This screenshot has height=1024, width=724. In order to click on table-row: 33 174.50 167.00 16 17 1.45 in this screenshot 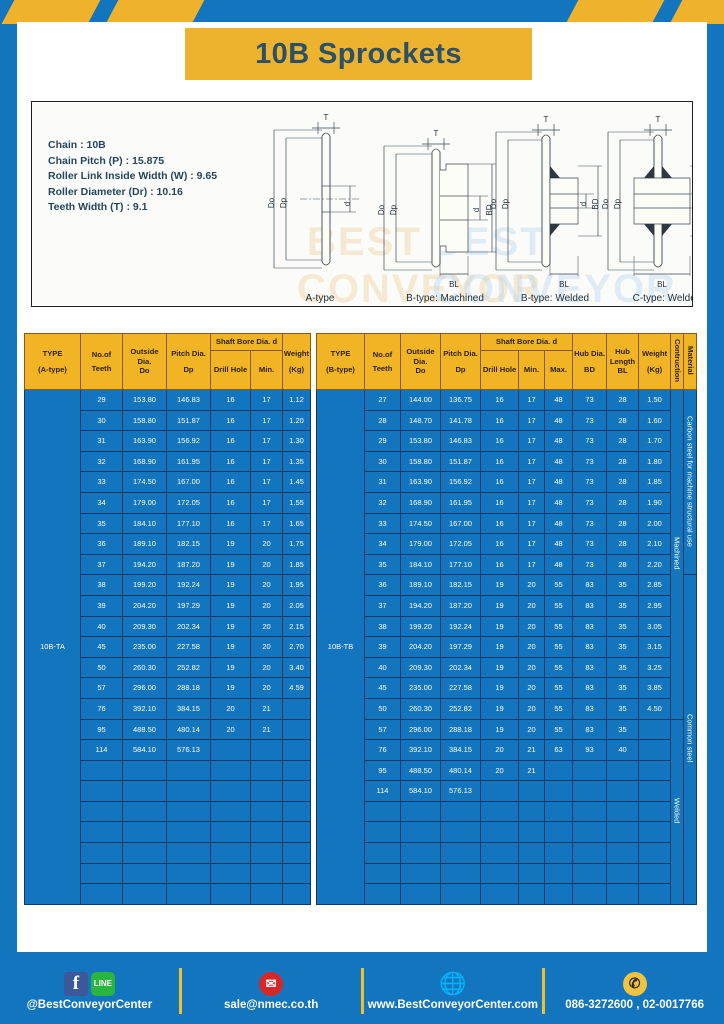, I will do `click(168, 482)`.